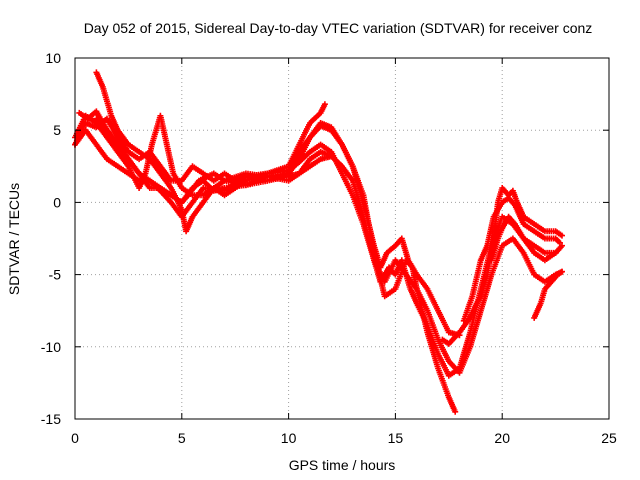 This screenshot has height=480, width=640. Describe the element at coordinates (396, 438) in the screenshot. I see `x-tick-label: 15` at that location.